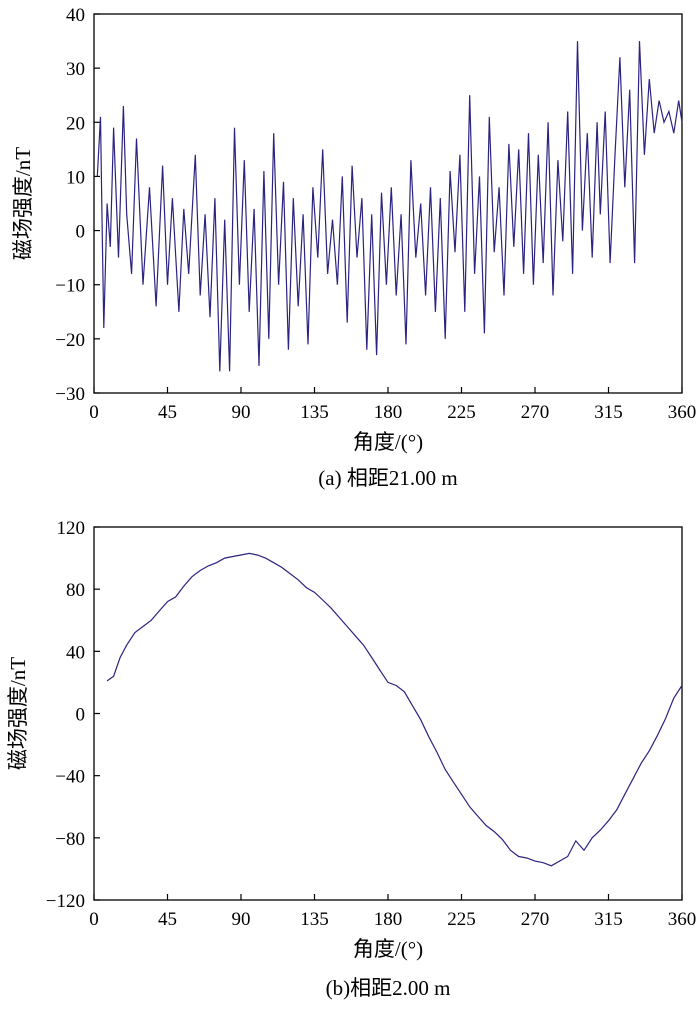 The height and width of the screenshot is (1010, 700). Describe the element at coordinates (388, 988) in the screenshot. I see `panel-caption: (b)相距2.00 m` at that location.